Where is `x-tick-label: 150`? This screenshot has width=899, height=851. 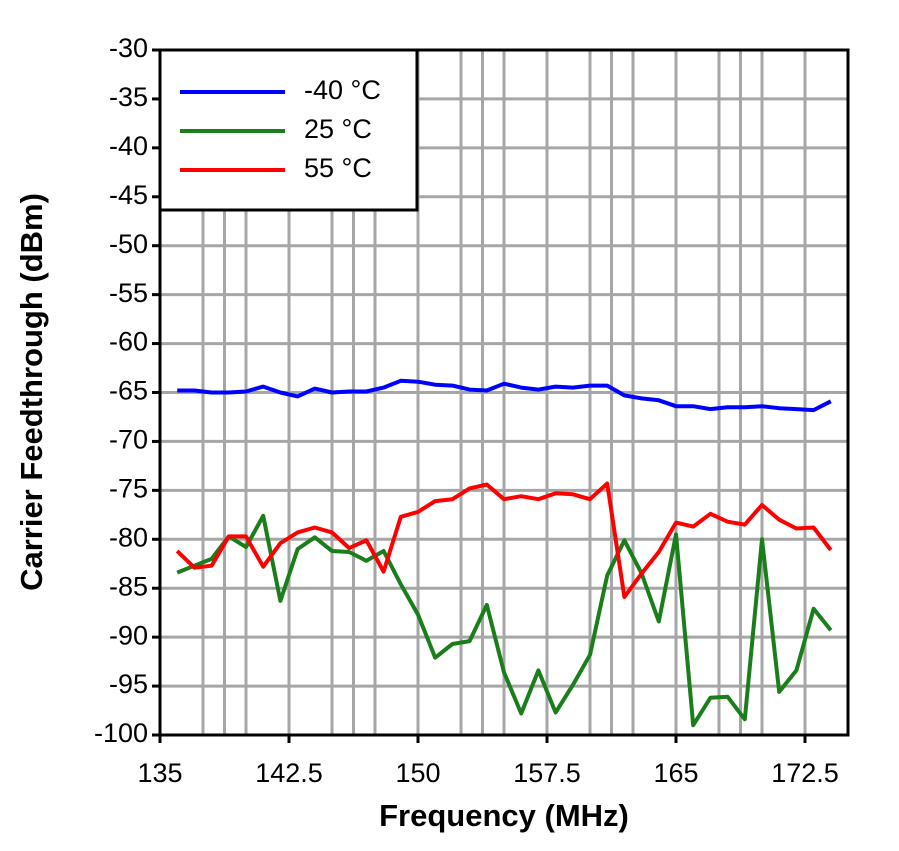
x-tick-label: 150 is located at coordinates (417, 773).